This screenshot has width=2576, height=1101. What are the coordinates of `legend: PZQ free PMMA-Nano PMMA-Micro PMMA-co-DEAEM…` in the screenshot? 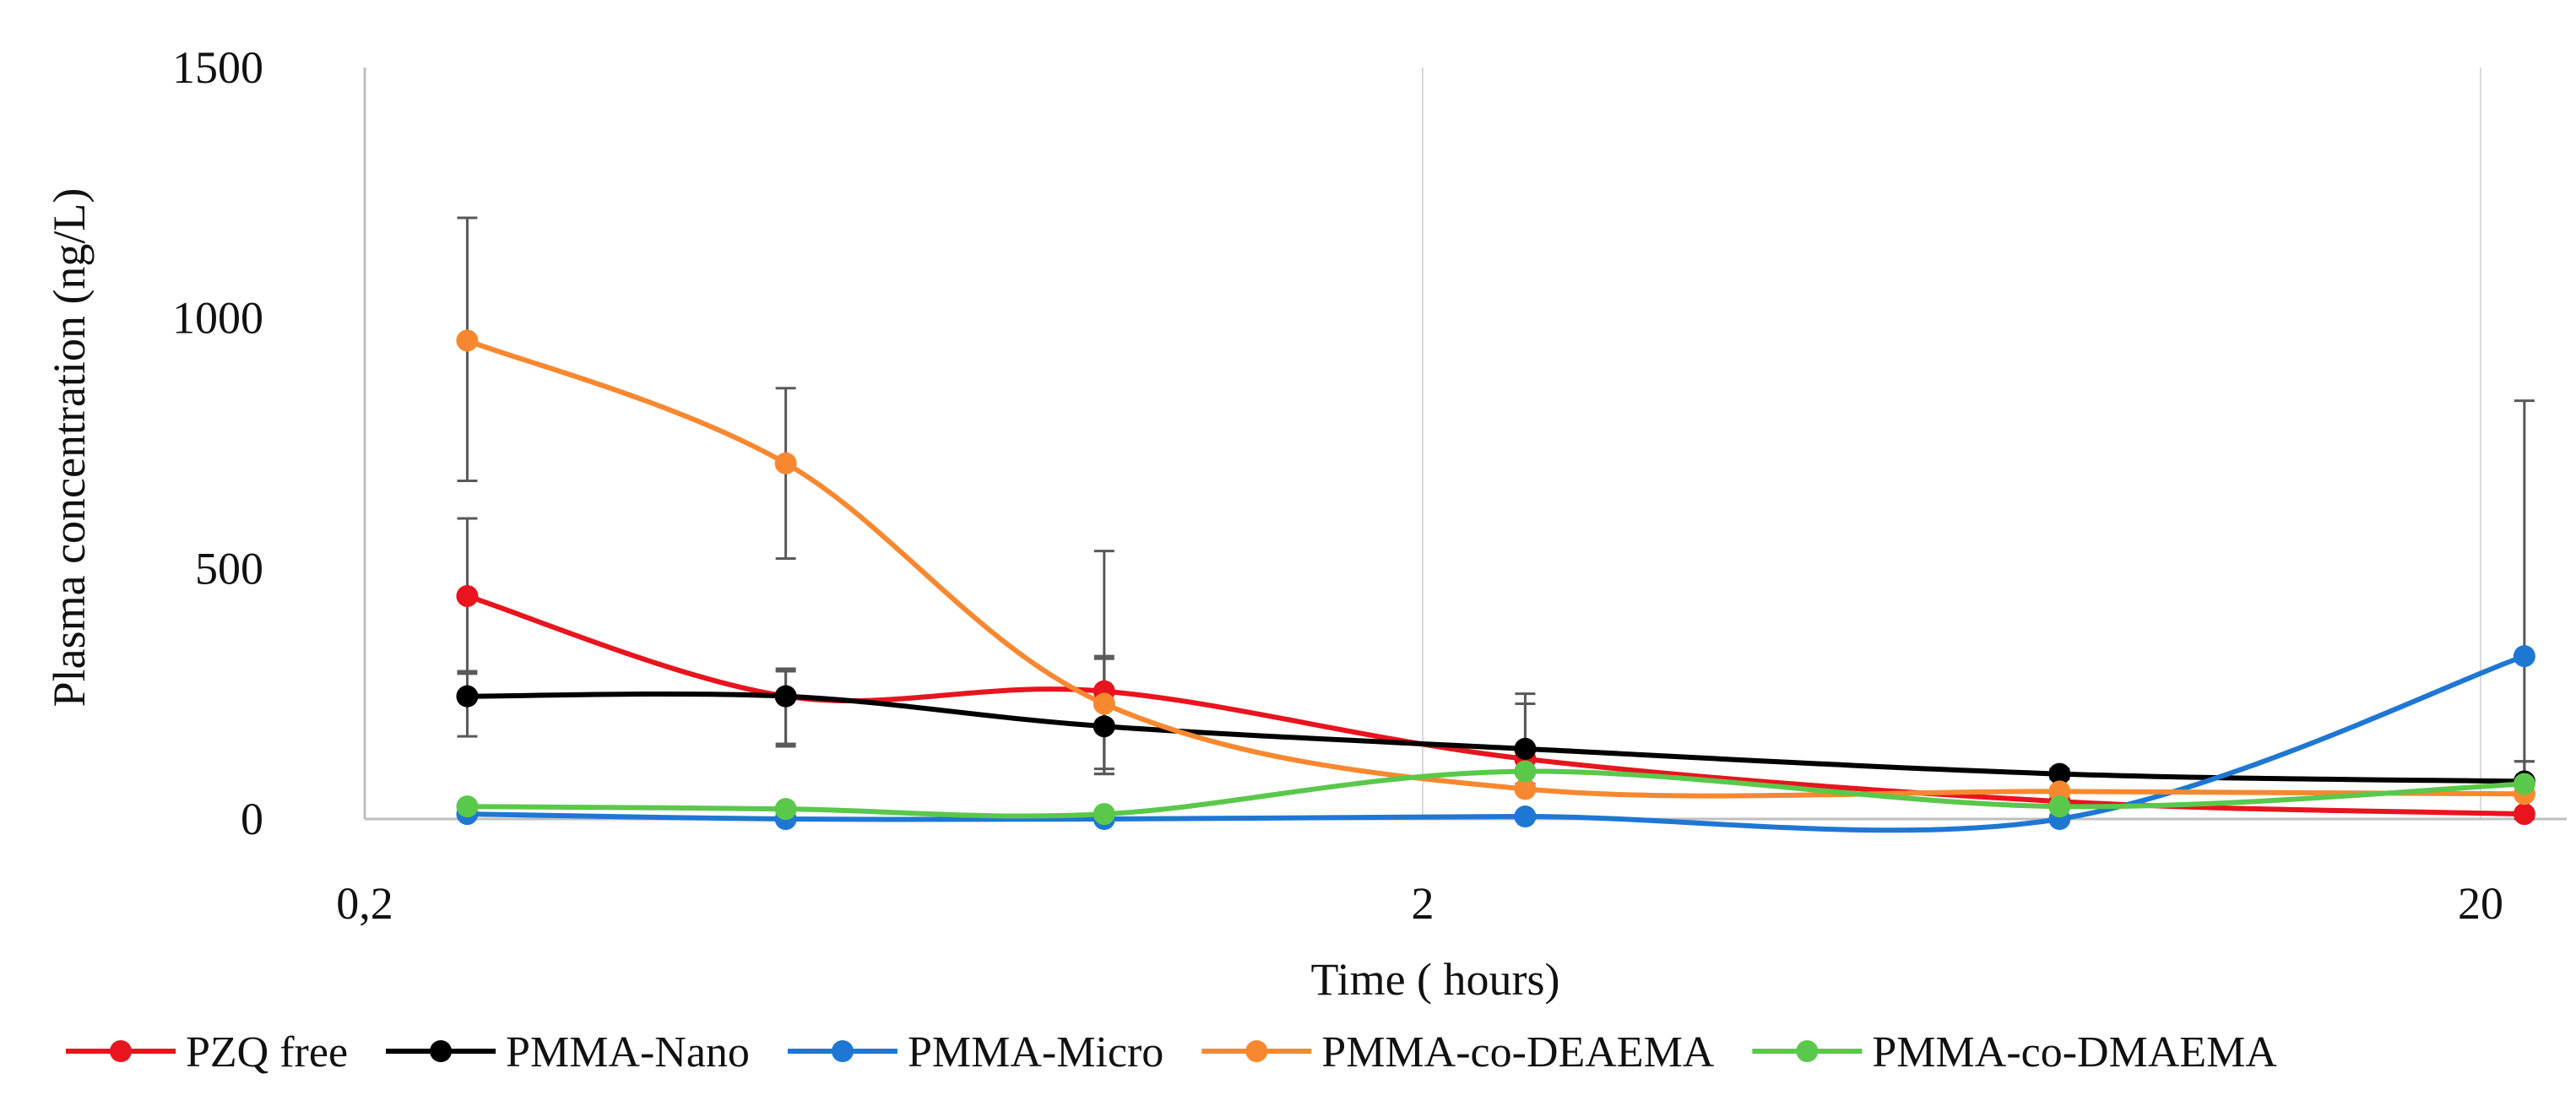 It's located at (1171, 1052).